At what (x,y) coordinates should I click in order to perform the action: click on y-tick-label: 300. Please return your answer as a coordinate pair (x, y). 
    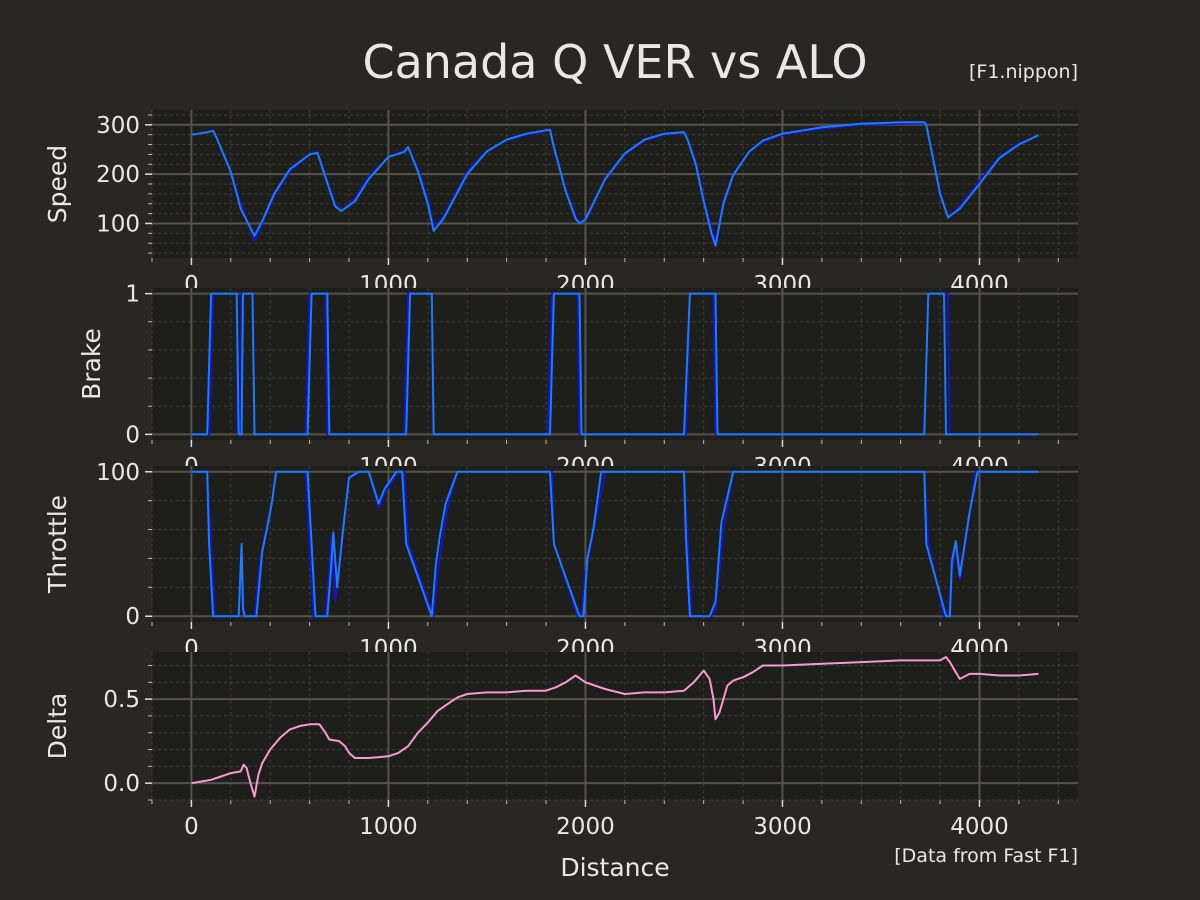
    Looking at the image, I should click on (118, 126).